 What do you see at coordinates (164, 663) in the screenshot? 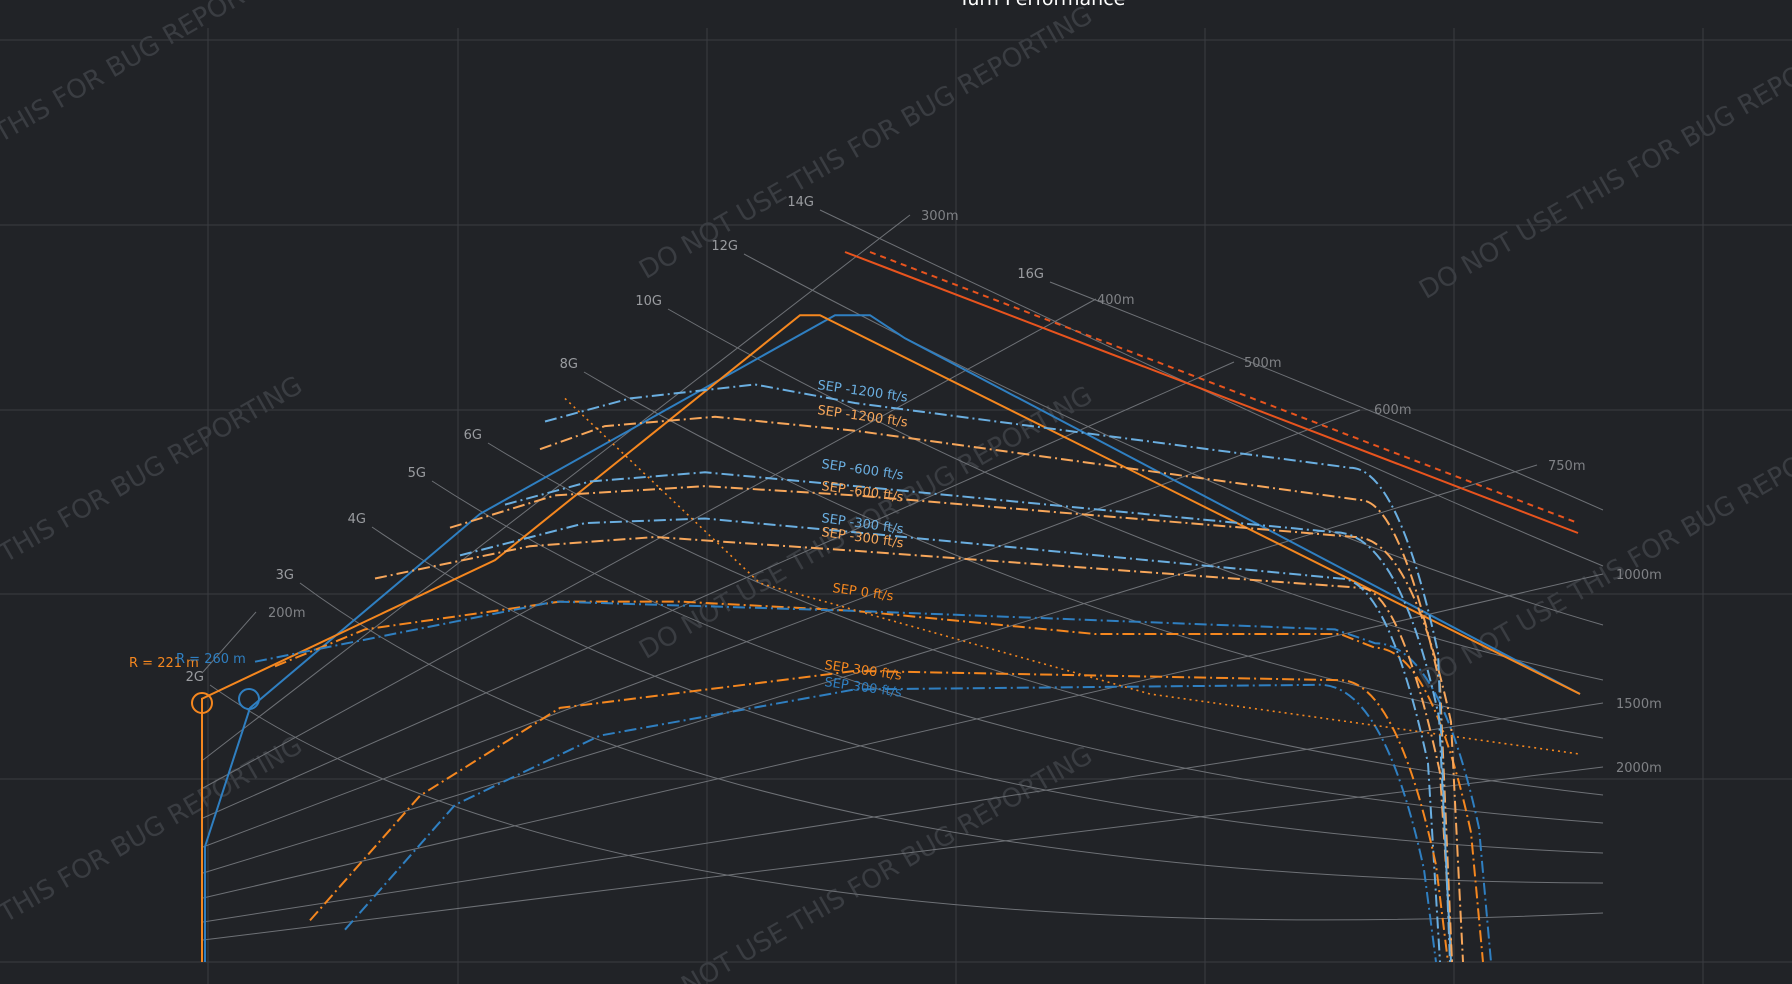
I see `corner-label: R = 221 m` at bounding box center [164, 663].